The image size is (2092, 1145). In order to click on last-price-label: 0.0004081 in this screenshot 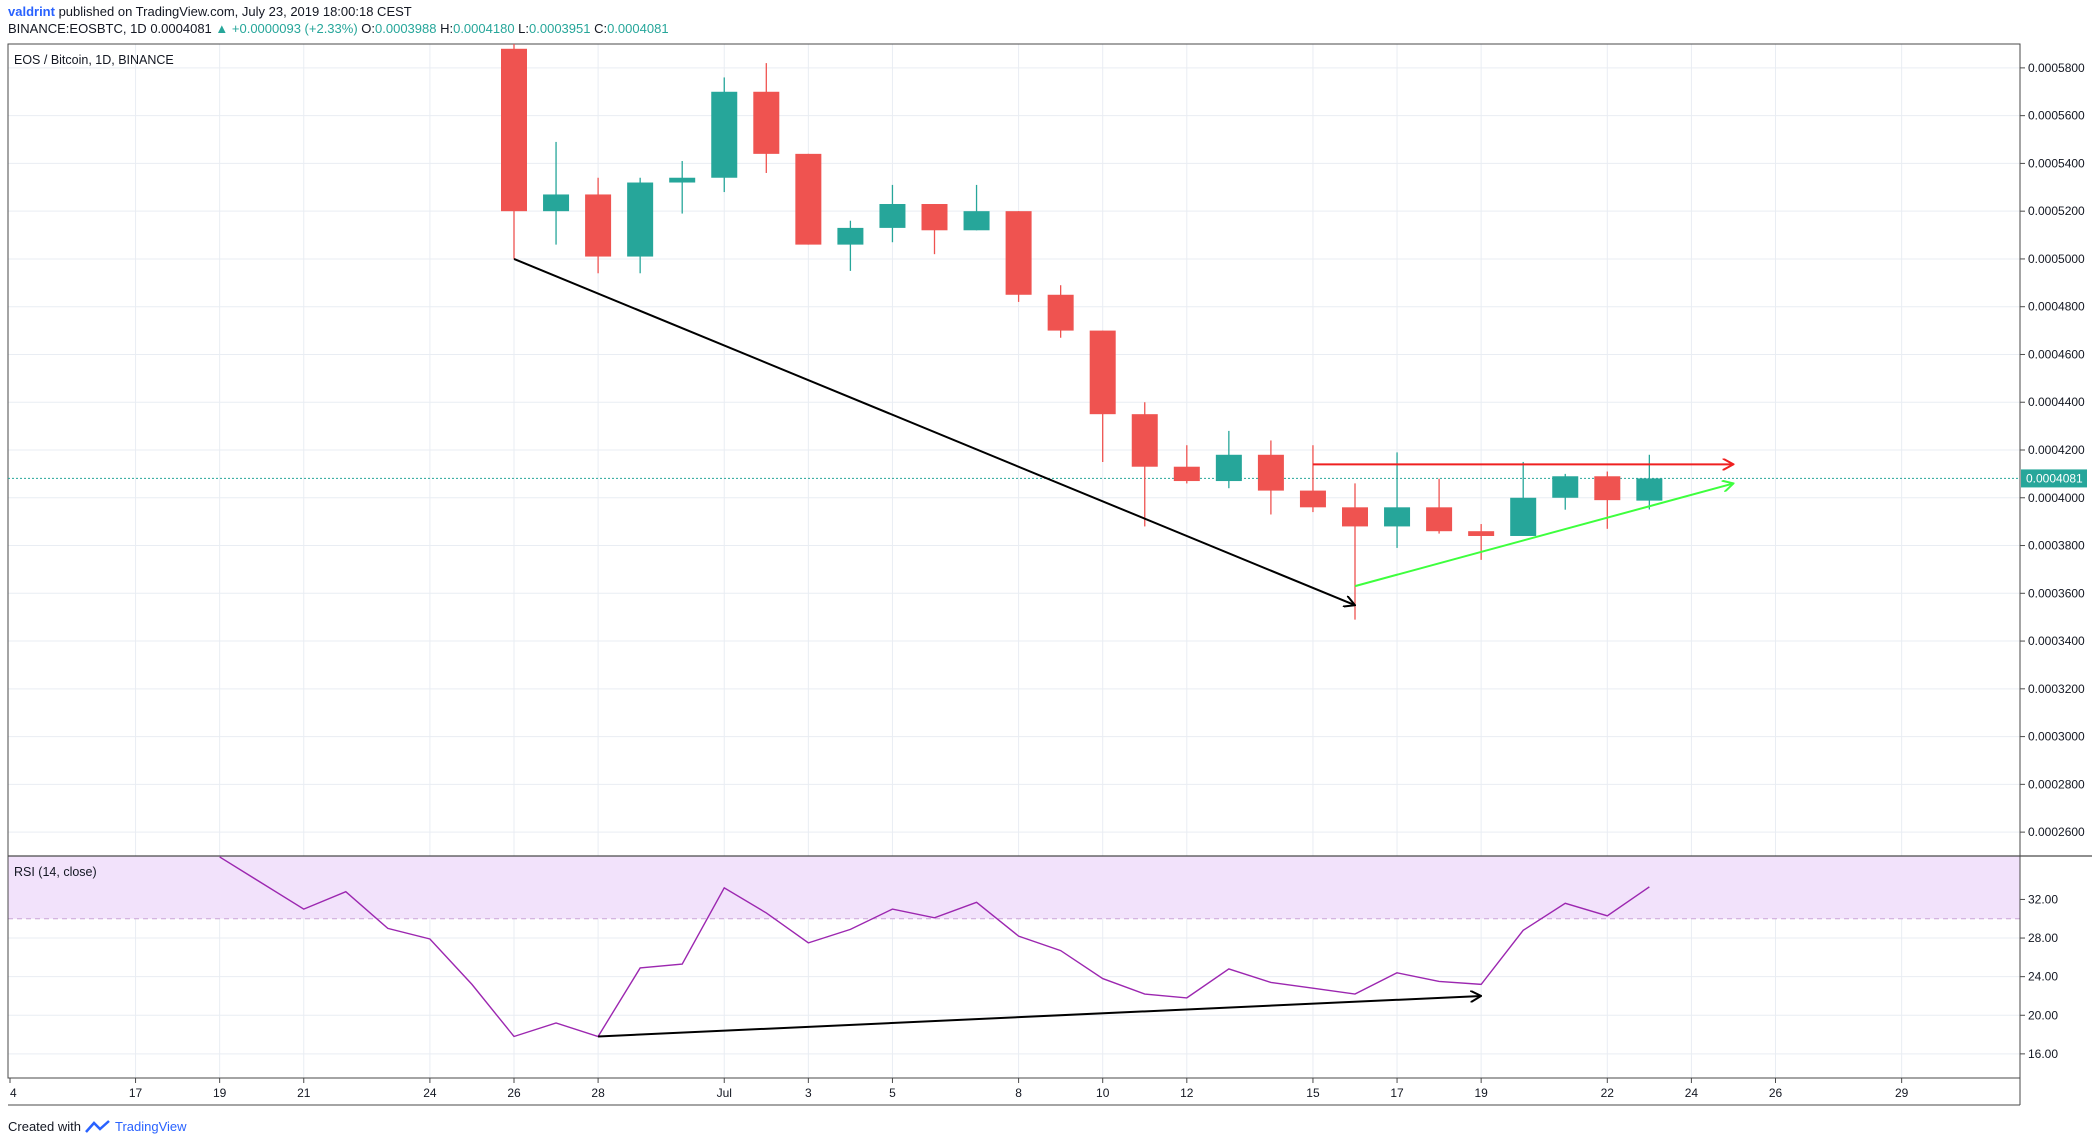, I will do `click(2054, 478)`.